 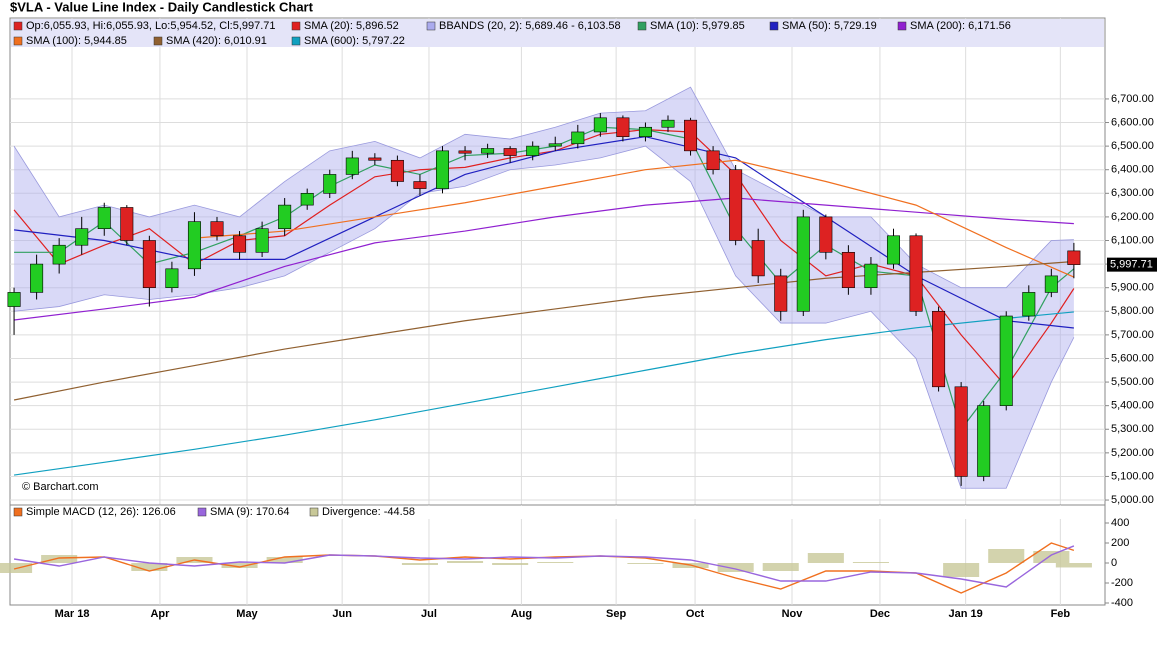 I want to click on legend-label: BBANDS (20, 2): 5,689.46 - 6,103.58, so click(x=530, y=26).